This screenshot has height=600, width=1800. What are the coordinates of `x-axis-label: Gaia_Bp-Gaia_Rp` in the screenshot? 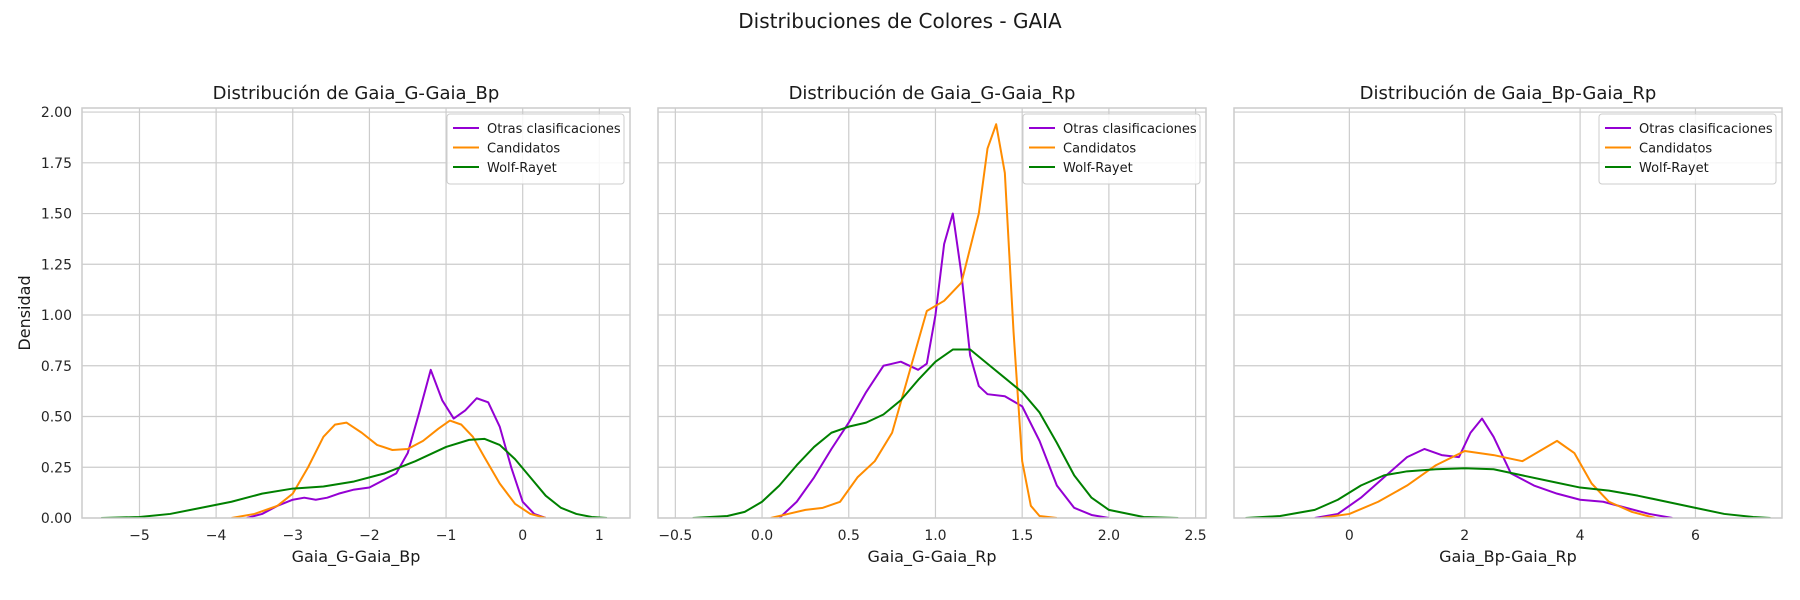 It's located at (1508, 557).